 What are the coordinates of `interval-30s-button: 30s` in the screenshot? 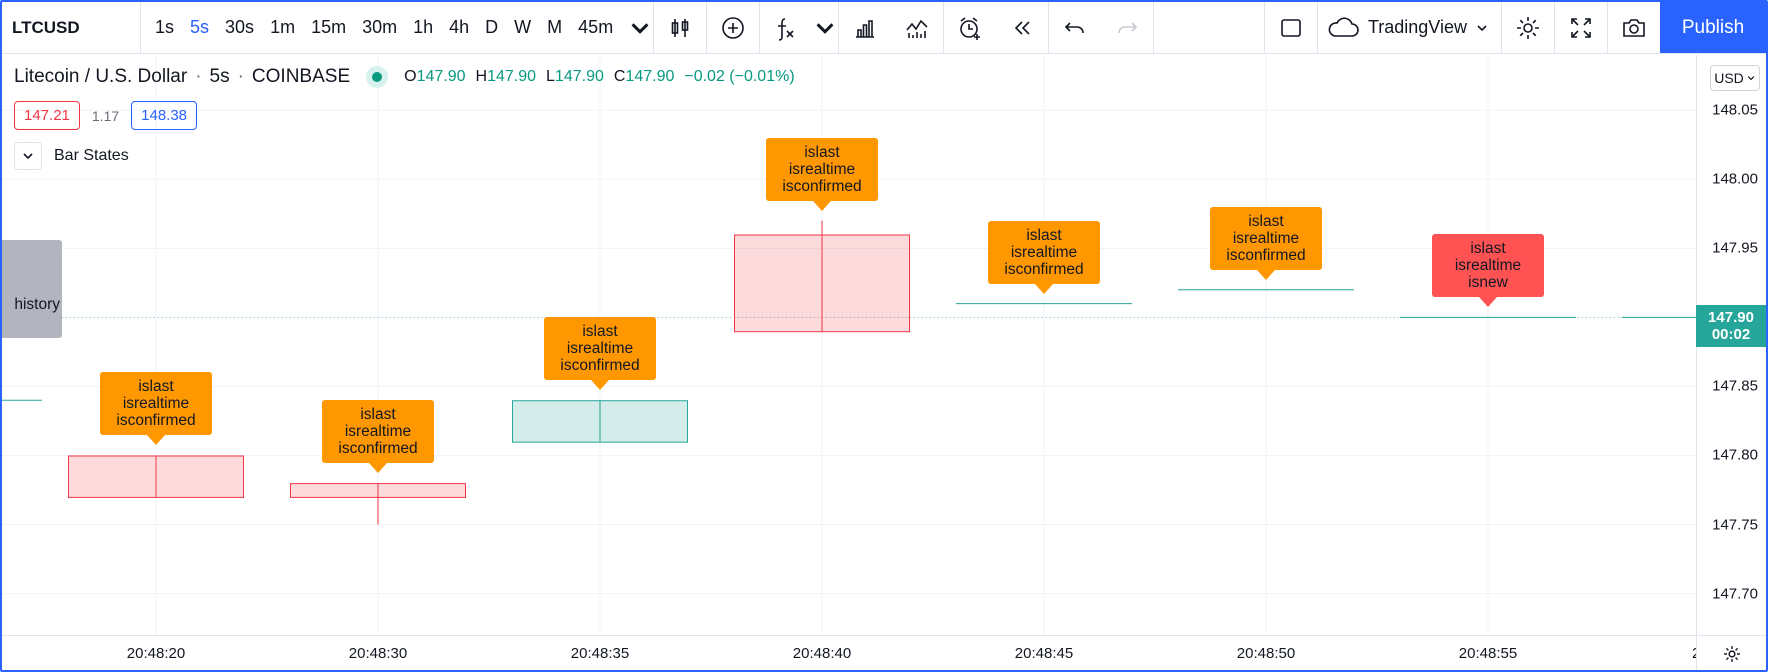 It's located at (240, 27).